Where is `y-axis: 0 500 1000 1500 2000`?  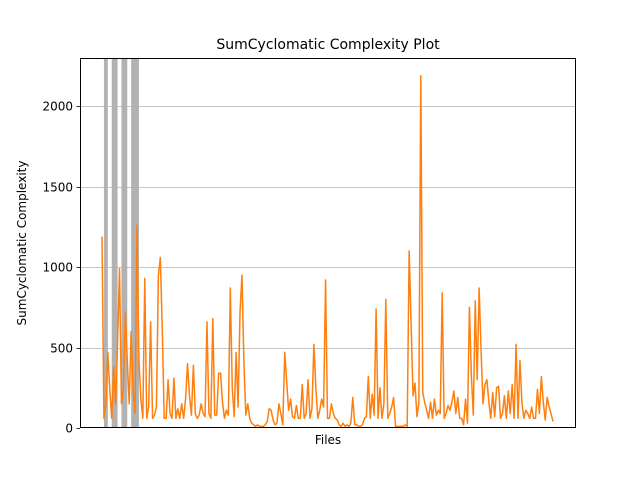 y-axis: 0 500 1000 1500 2000 is located at coordinates (61, 268).